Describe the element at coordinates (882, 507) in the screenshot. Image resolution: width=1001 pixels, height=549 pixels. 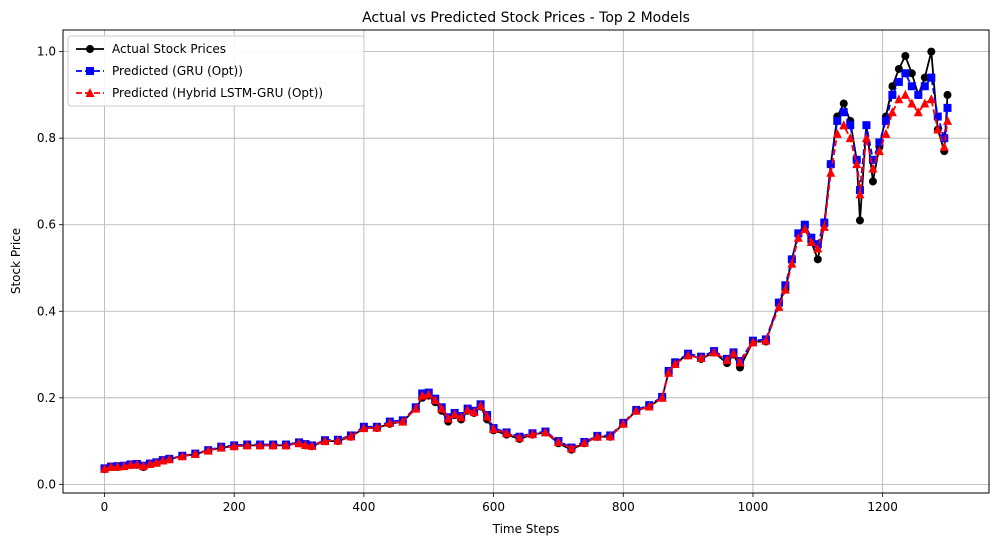
I see `x-tick-label: 1200` at that location.